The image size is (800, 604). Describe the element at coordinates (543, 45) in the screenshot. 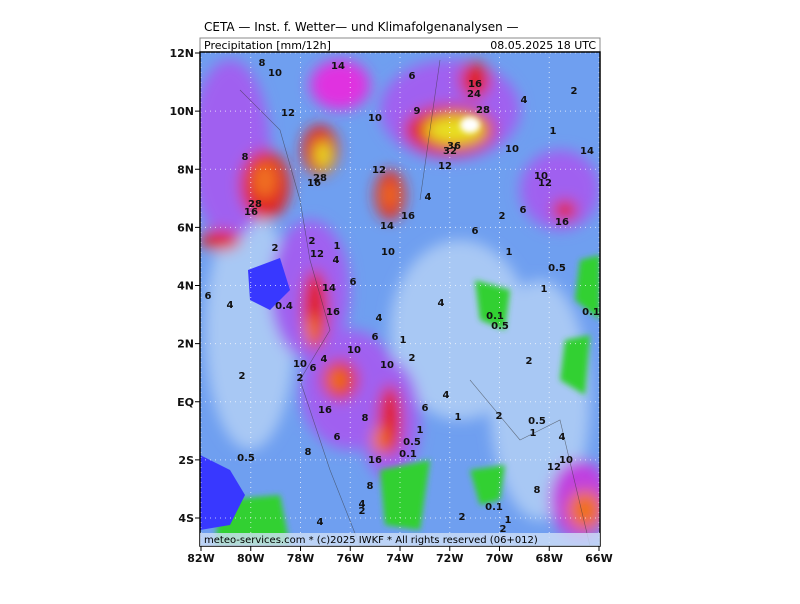

I see `valid-time: 08.05.2025 18 UTC` at that location.